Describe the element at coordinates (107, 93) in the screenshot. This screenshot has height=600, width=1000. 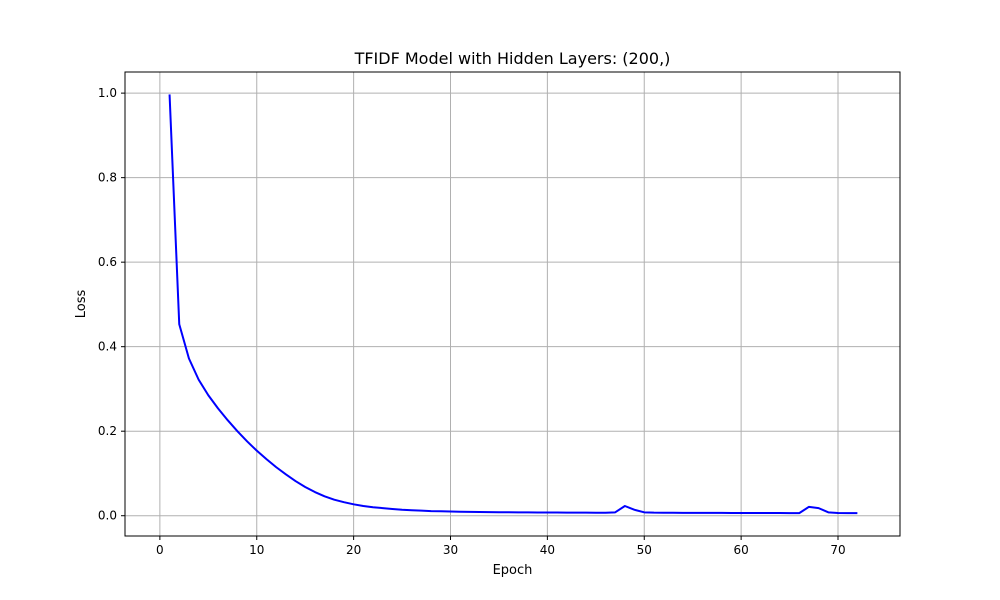
I see `y-tick-label: 1.0` at that location.